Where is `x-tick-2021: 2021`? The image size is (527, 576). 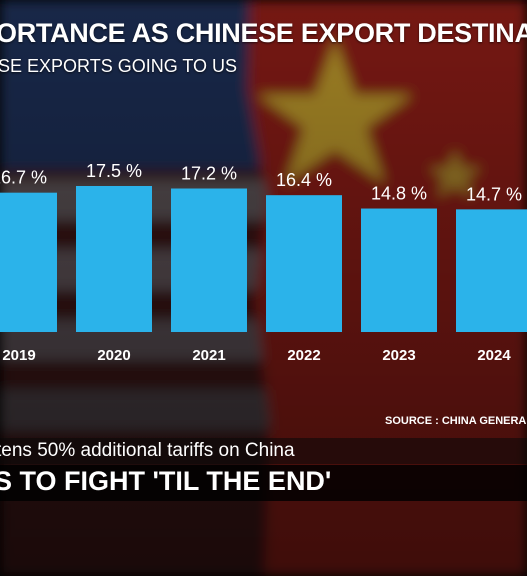
x-tick-2021: 2021 is located at coordinates (208, 355).